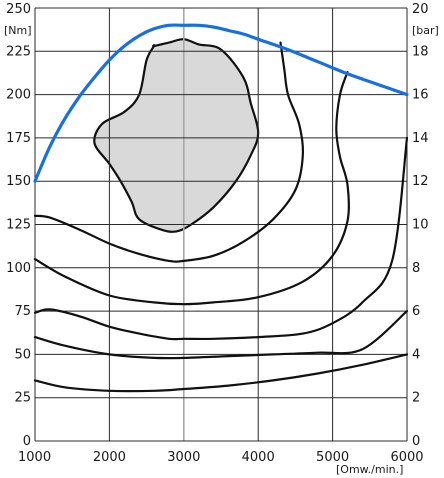 Image resolution: width=444 pixels, height=478 pixels. Describe the element at coordinates (18, 9) in the screenshot. I see `y-left-tick-label: 250` at that location.